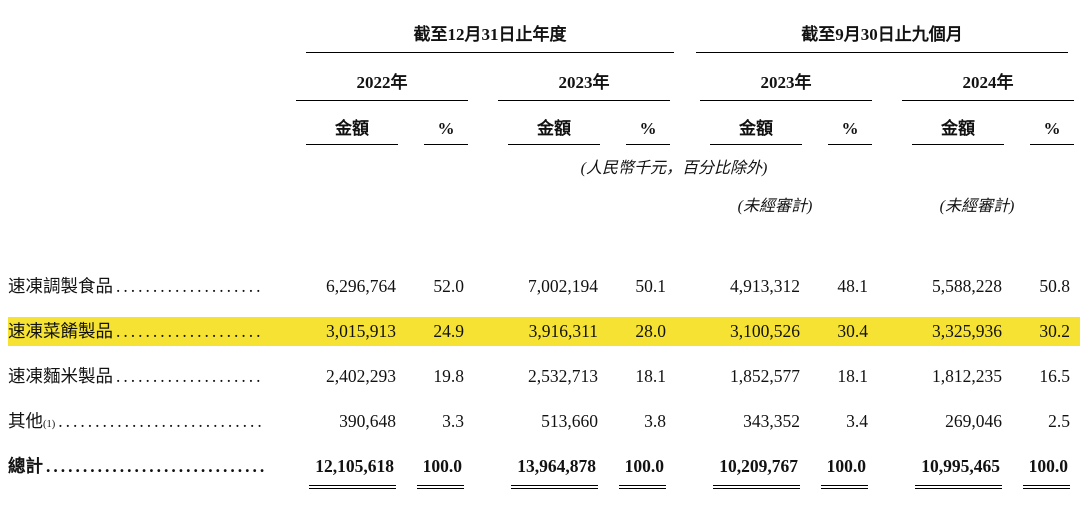 The height and width of the screenshot is (520, 1080). What do you see at coordinates (563, 331) in the screenshot?
I see `amount-cell: 3,916,311` at bounding box center [563, 331].